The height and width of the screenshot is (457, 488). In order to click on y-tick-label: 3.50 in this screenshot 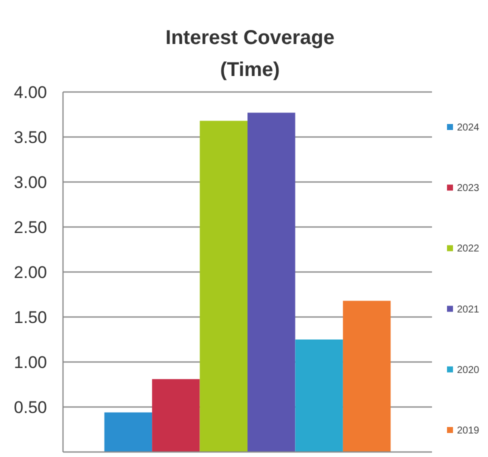, I will do `click(30, 137)`.